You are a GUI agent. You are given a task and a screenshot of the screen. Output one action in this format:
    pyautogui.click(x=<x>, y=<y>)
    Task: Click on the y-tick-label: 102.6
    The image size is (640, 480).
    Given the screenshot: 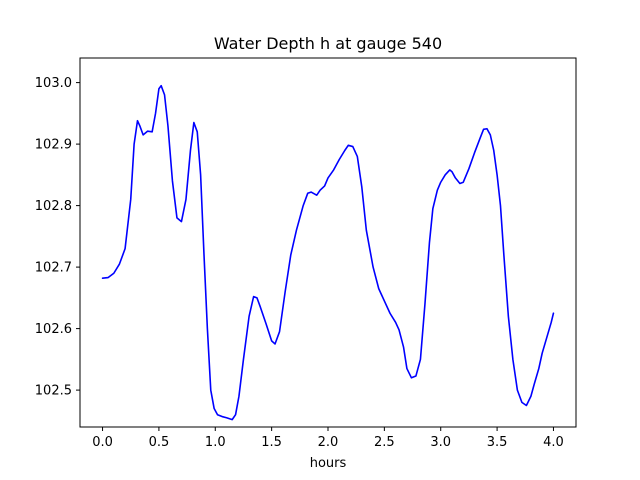 What is the action you would take?
    pyautogui.click(x=53, y=329)
    